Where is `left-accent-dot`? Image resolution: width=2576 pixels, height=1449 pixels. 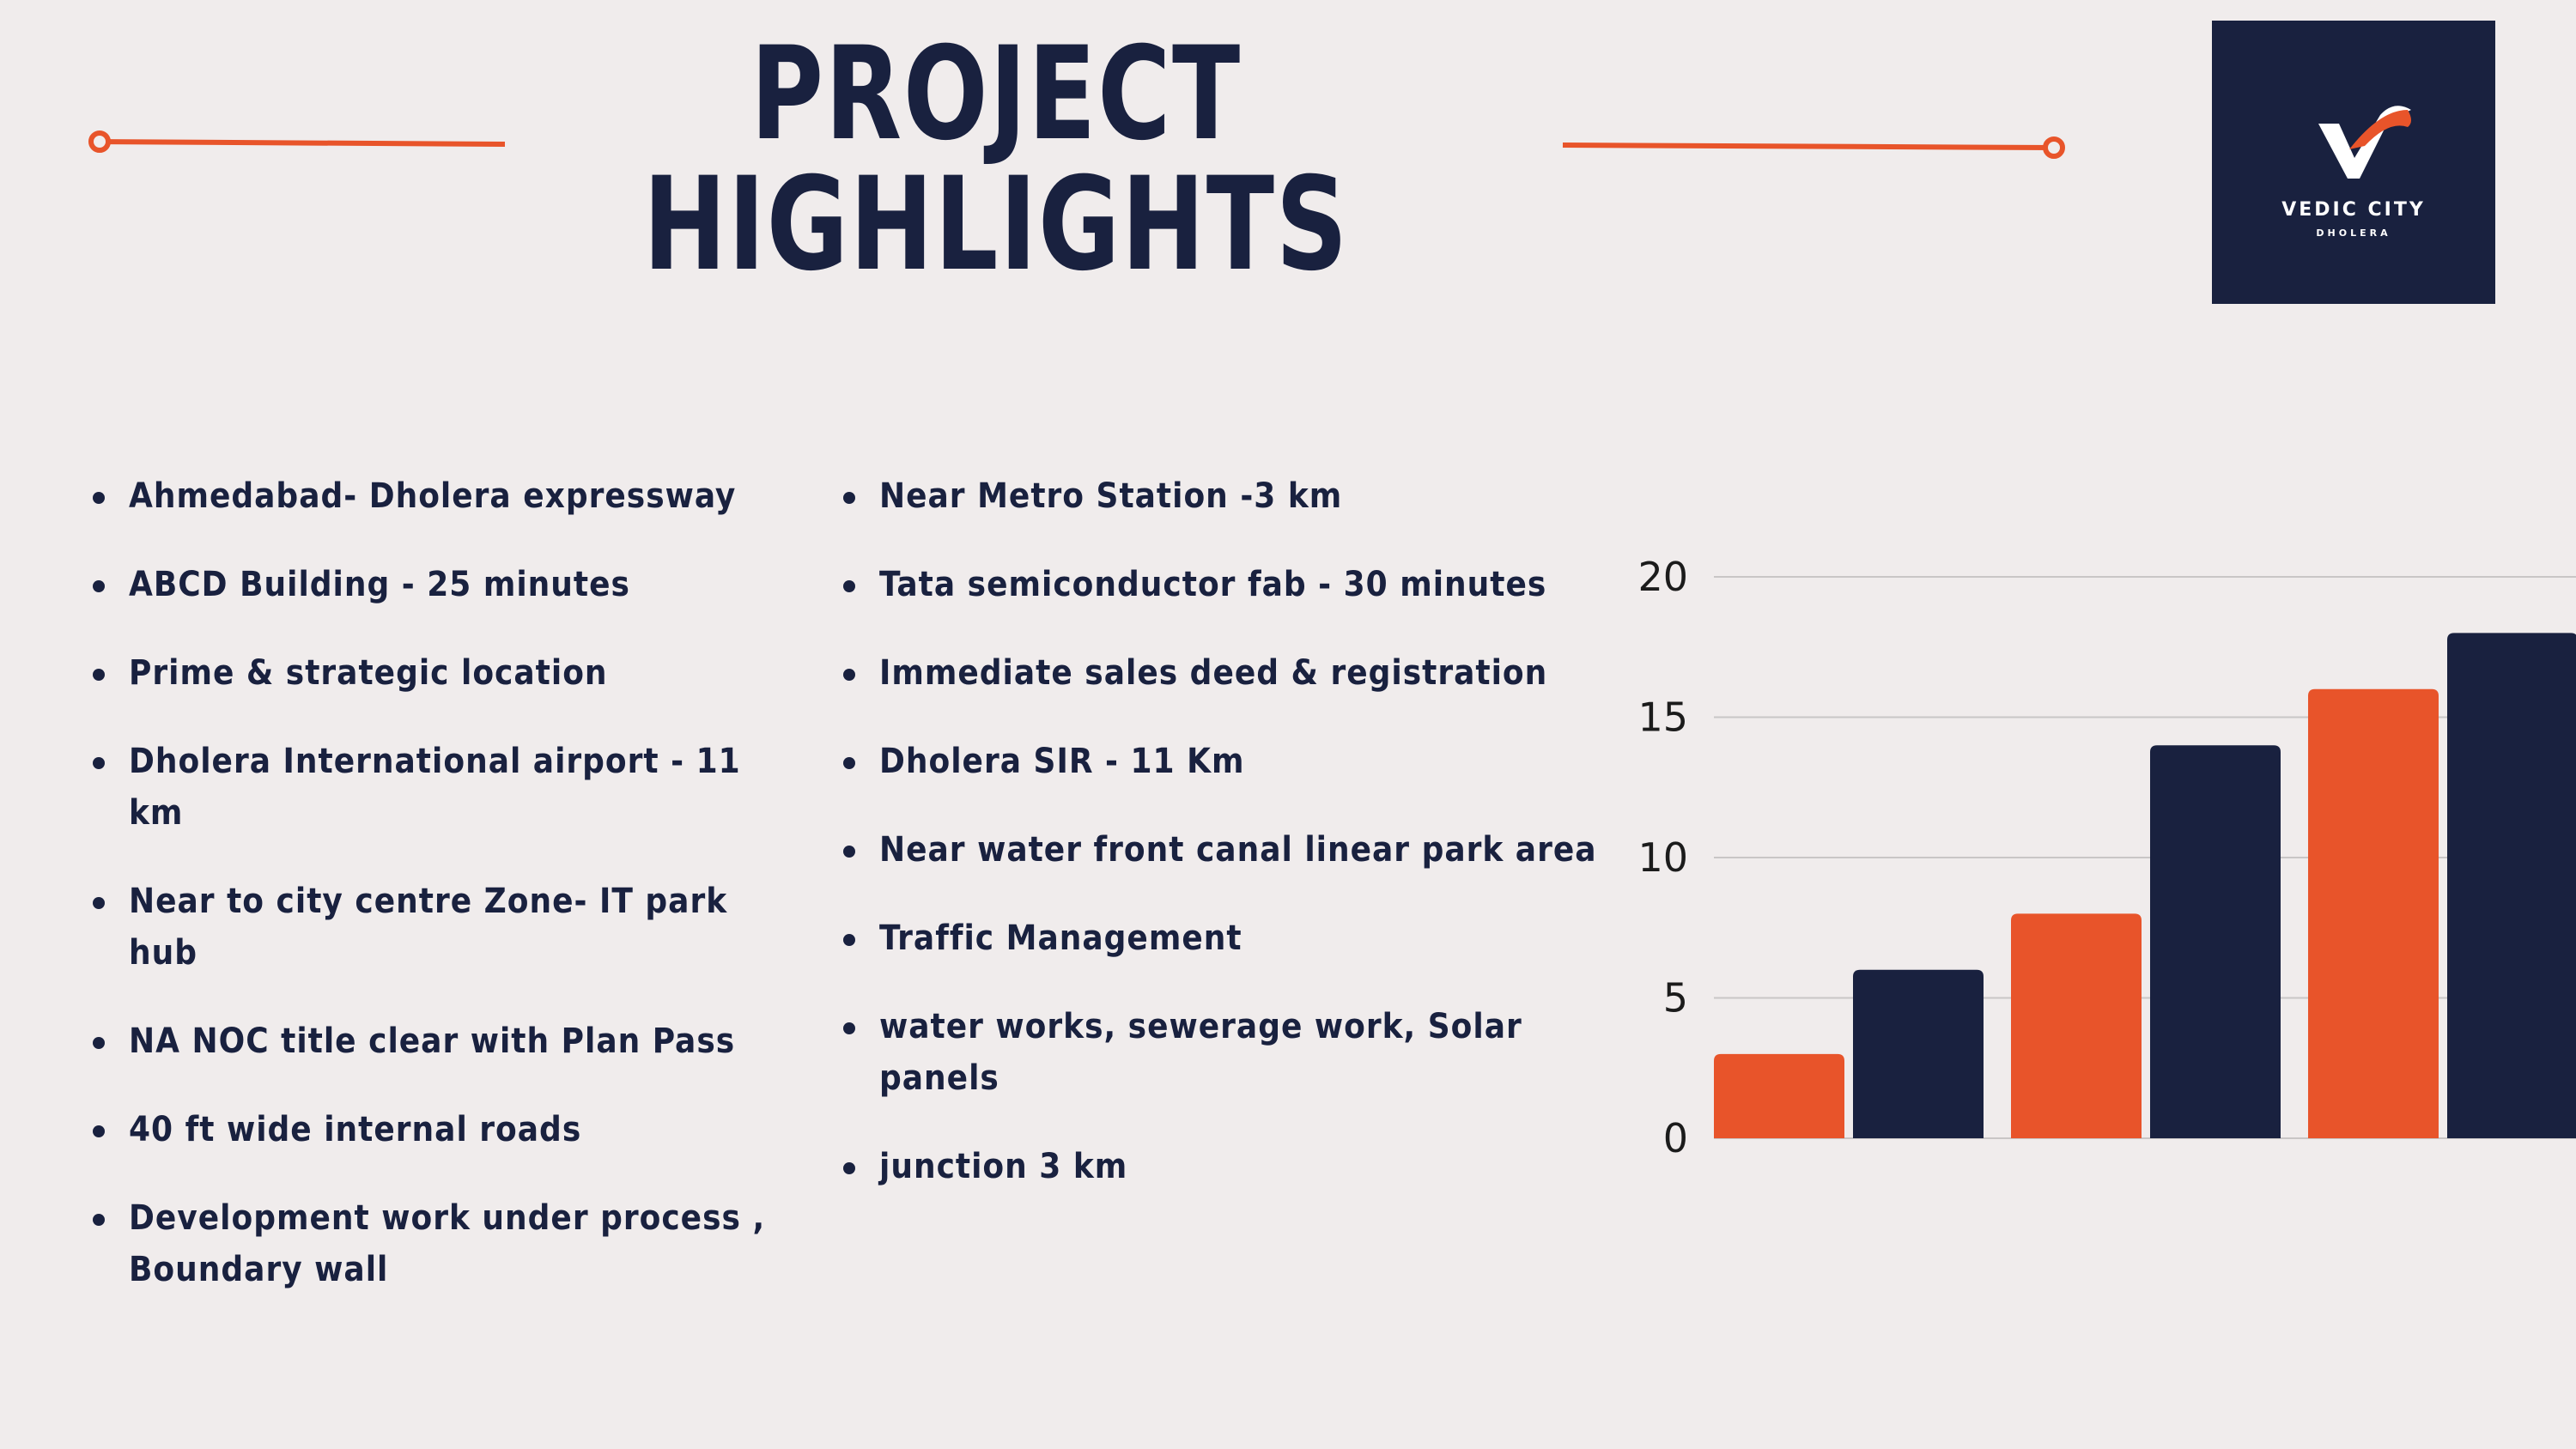
left-accent-dot is located at coordinates (99, 141).